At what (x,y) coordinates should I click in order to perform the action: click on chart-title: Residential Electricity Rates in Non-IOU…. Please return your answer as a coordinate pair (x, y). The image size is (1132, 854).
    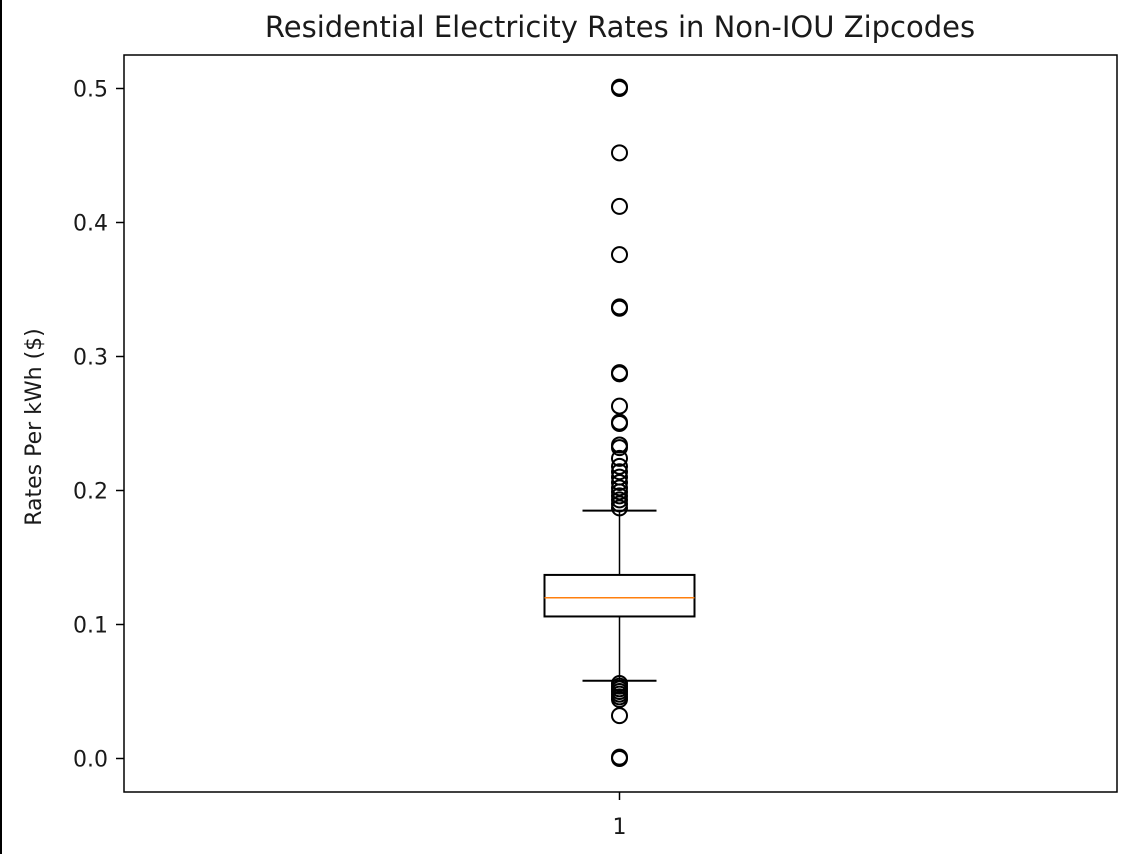
    Looking at the image, I should click on (620, 27).